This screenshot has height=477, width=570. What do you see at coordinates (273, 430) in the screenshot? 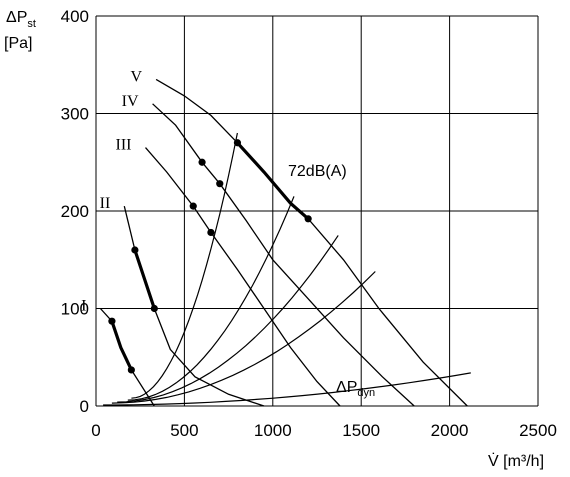
I see `x-tick-label: 1000` at bounding box center [273, 430].